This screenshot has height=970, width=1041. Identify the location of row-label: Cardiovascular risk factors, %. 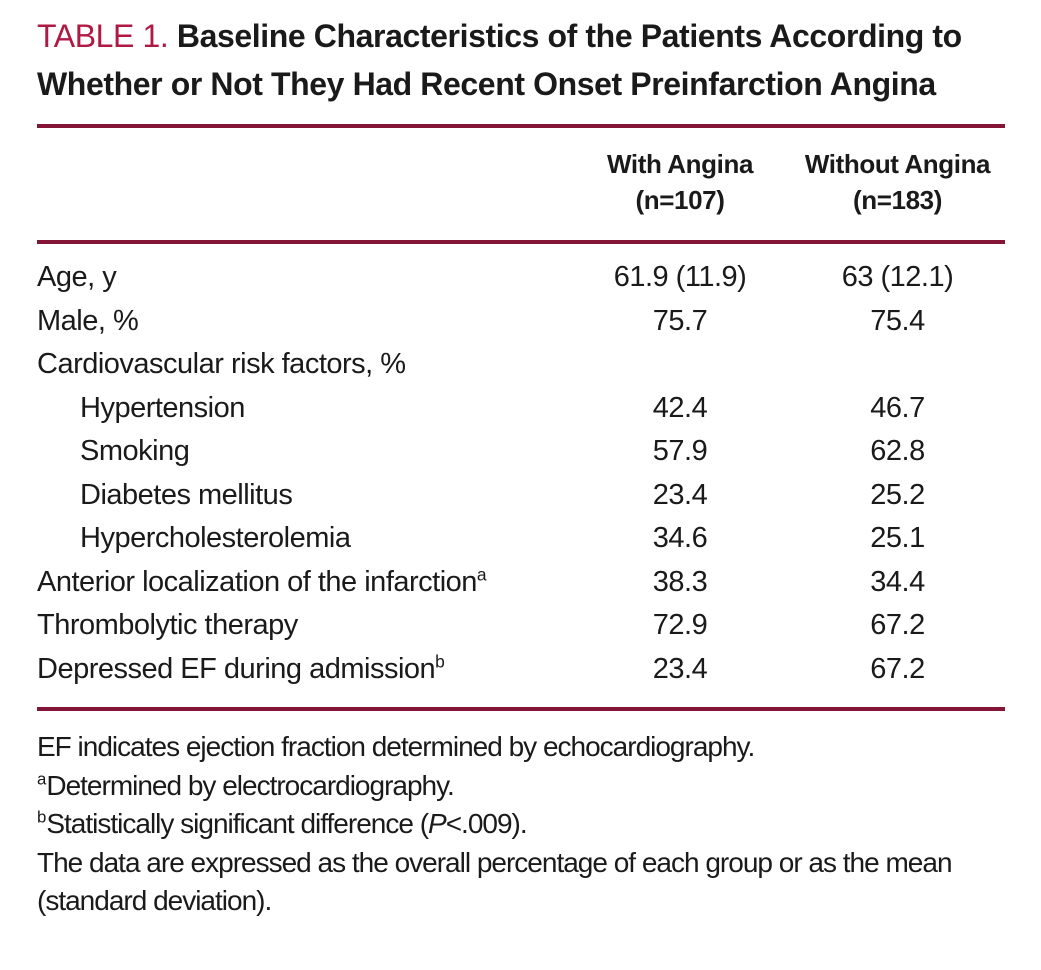
(221, 364).